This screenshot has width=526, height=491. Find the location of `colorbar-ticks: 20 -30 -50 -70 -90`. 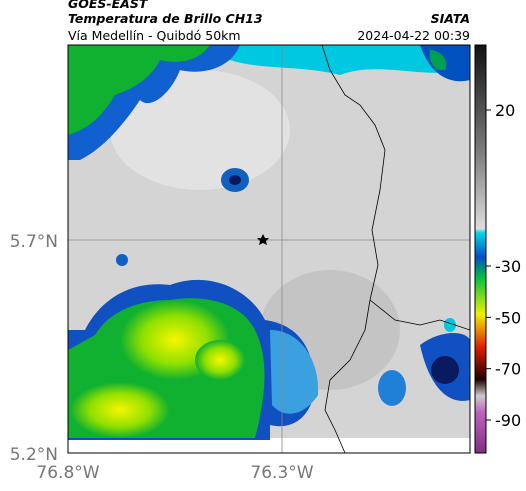

colorbar-ticks: 20 -30 -50 -70 -90 is located at coordinates (503, 265).